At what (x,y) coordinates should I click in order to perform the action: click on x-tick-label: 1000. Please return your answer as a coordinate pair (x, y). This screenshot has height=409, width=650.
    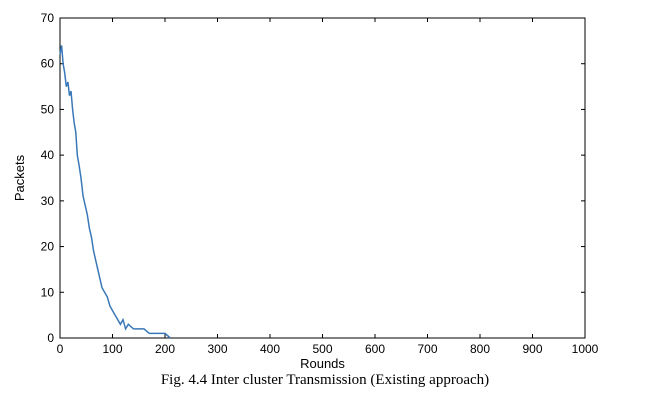
    Looking at the image, I should click on (585, 349).